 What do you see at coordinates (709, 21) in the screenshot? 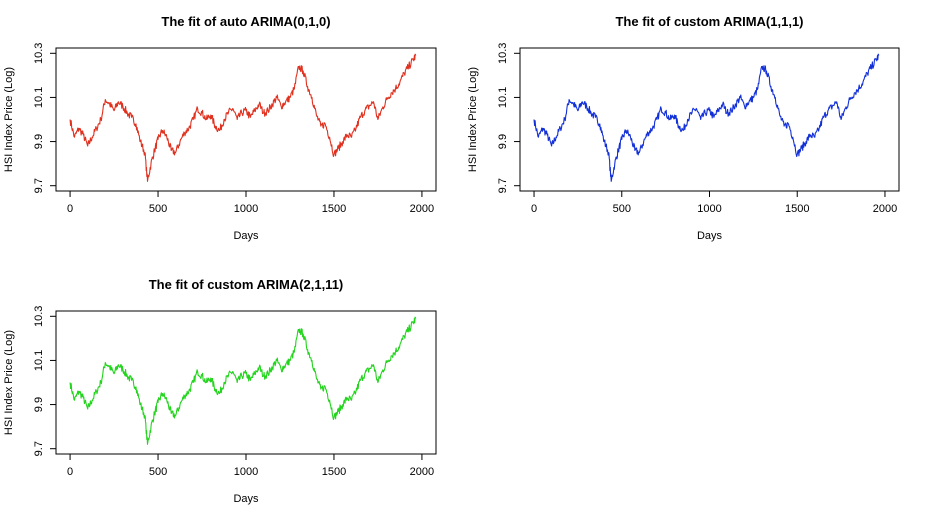
I see `chart-title: The fit of custom ARIMA(1,1,1)` at bounding box center [709, 21].